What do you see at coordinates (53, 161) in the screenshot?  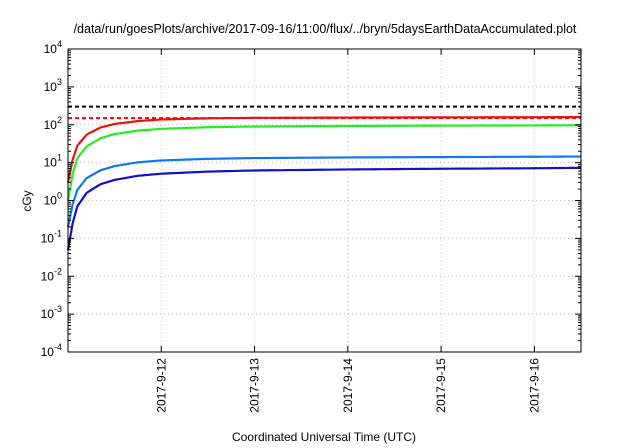 I see `y-tick-label: 10¹` at bounding box center [53, 161].